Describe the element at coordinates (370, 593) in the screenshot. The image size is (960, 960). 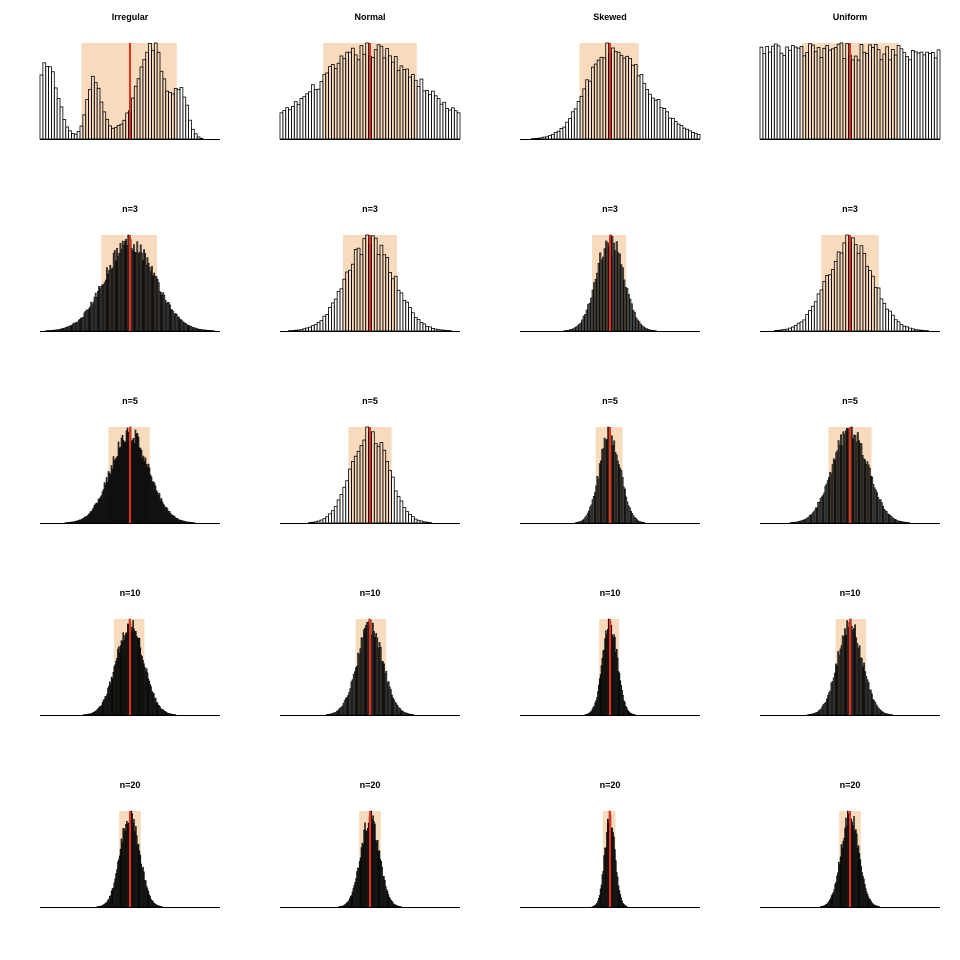
I see `panel-title: n=10` at that location.